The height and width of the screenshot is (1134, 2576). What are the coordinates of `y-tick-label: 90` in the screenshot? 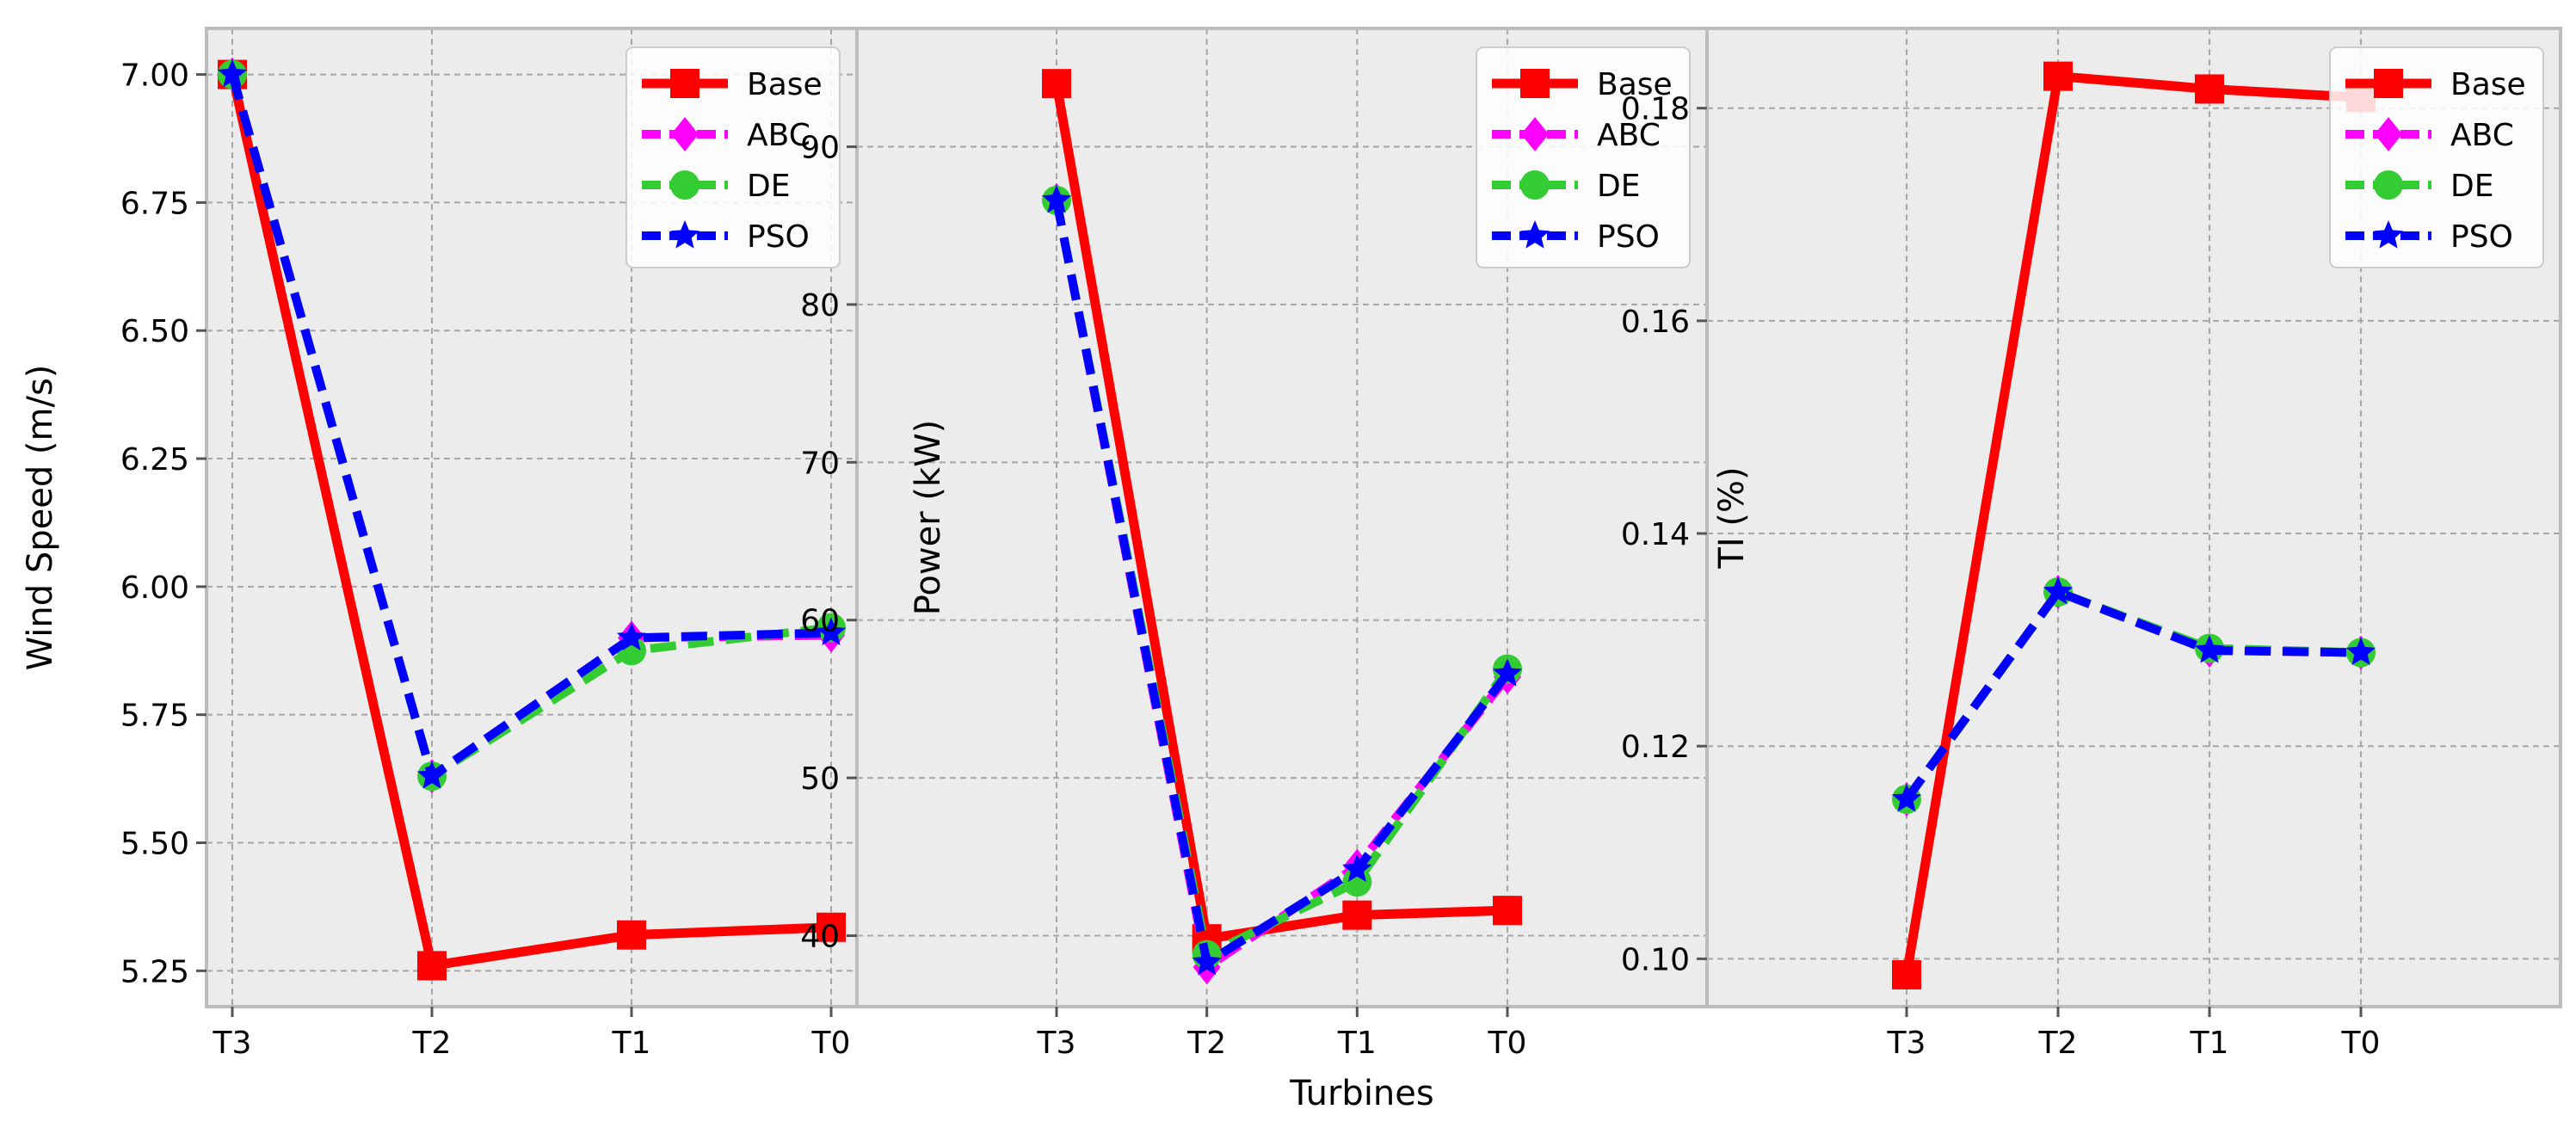 It's located at (820, 148).